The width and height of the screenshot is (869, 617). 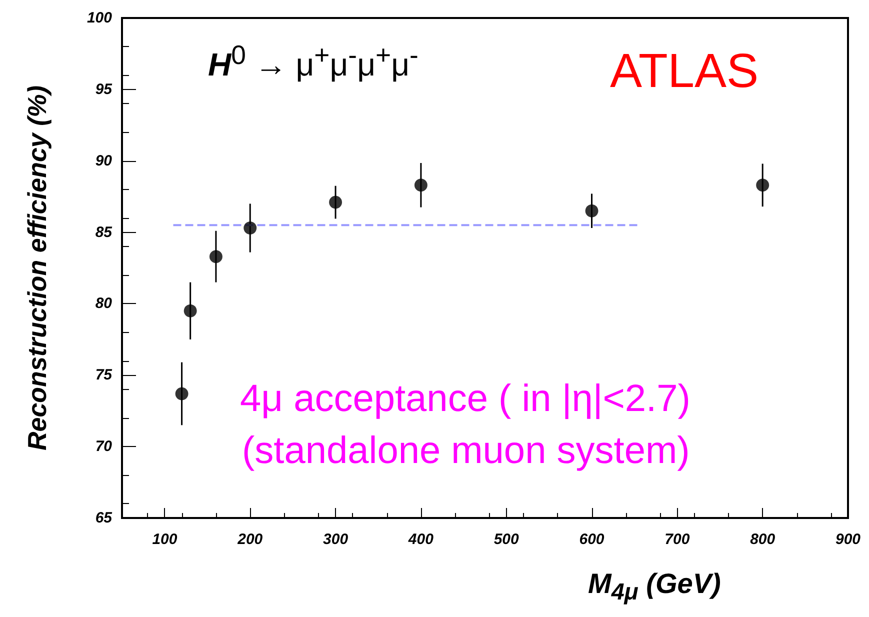 I want to click on x-tick-label: 300, so click(x=336, y=539).